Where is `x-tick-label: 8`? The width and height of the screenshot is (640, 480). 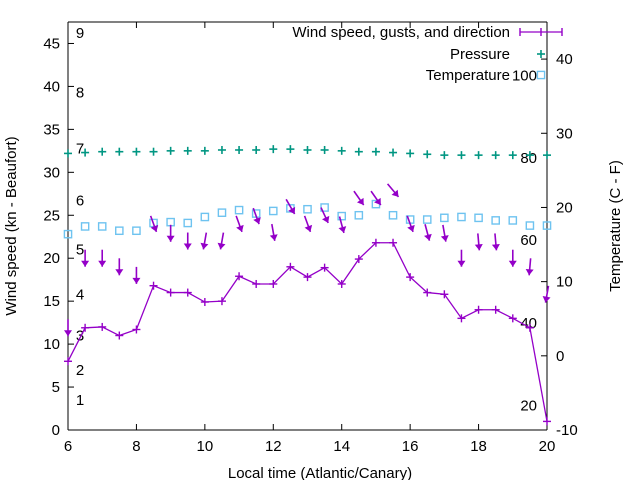 x-tick-label: 8 is located at coordinates (136, 446).